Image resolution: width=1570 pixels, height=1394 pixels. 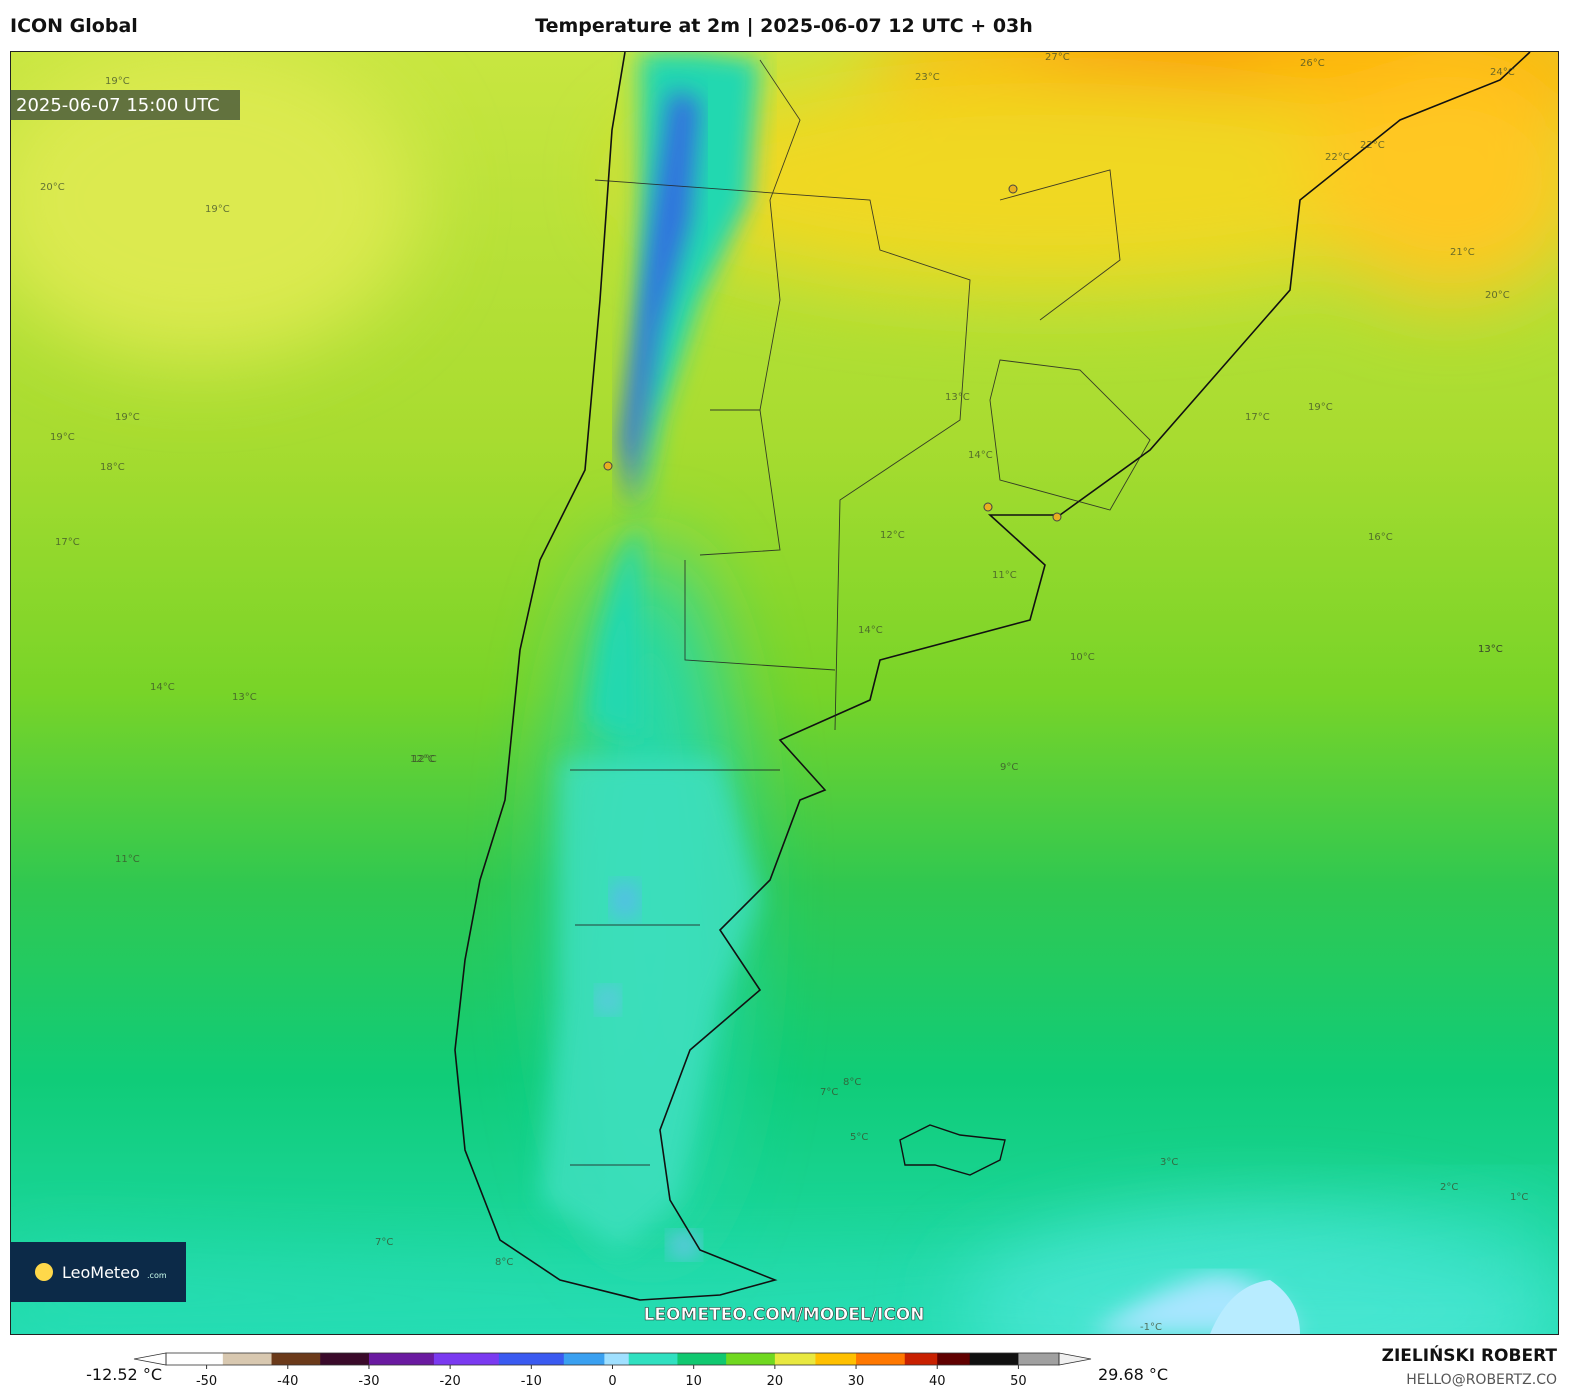 I want to click on colorbar-tick-label: 20, so click(x=775, y=1381).